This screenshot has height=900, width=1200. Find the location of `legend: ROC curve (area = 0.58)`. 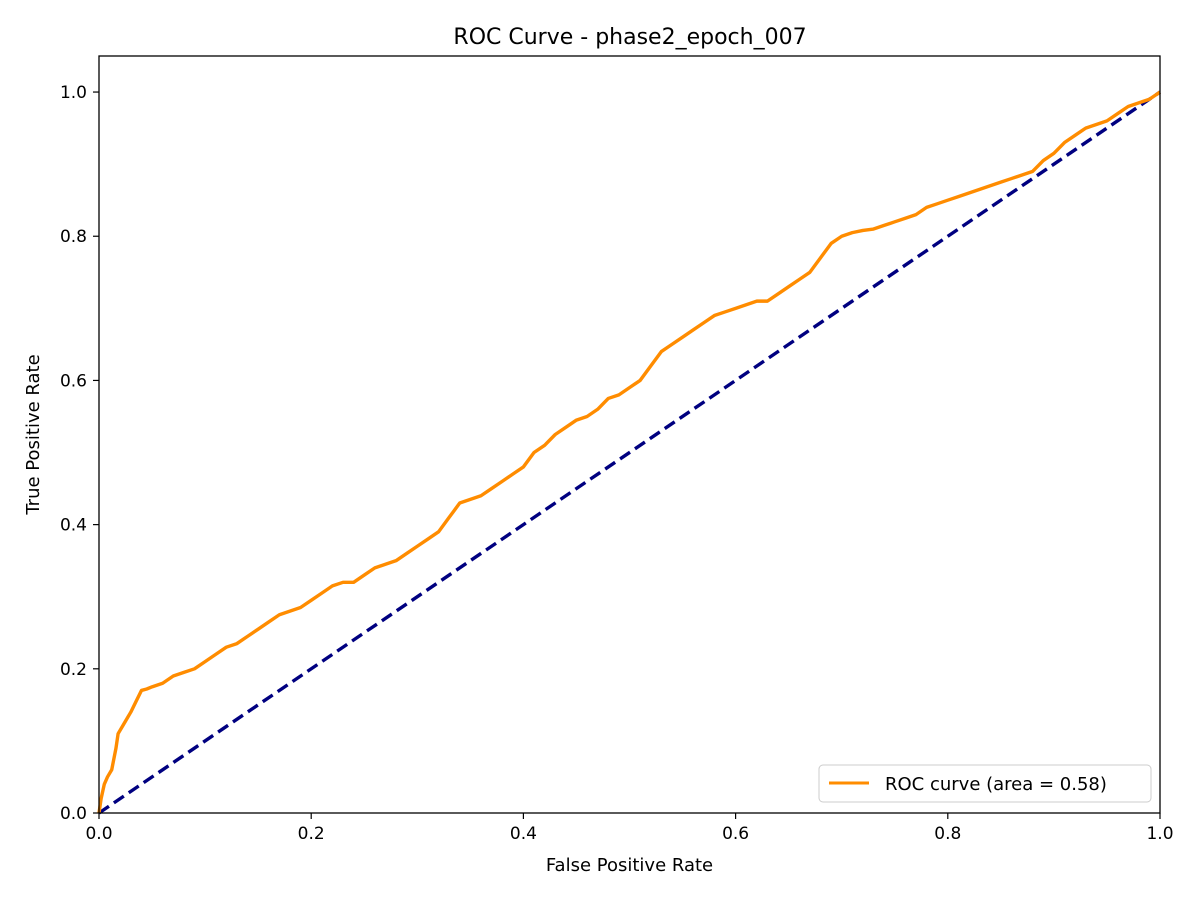

legend: ROC curve (area = 0.58) is located at coordinates (985, 783).